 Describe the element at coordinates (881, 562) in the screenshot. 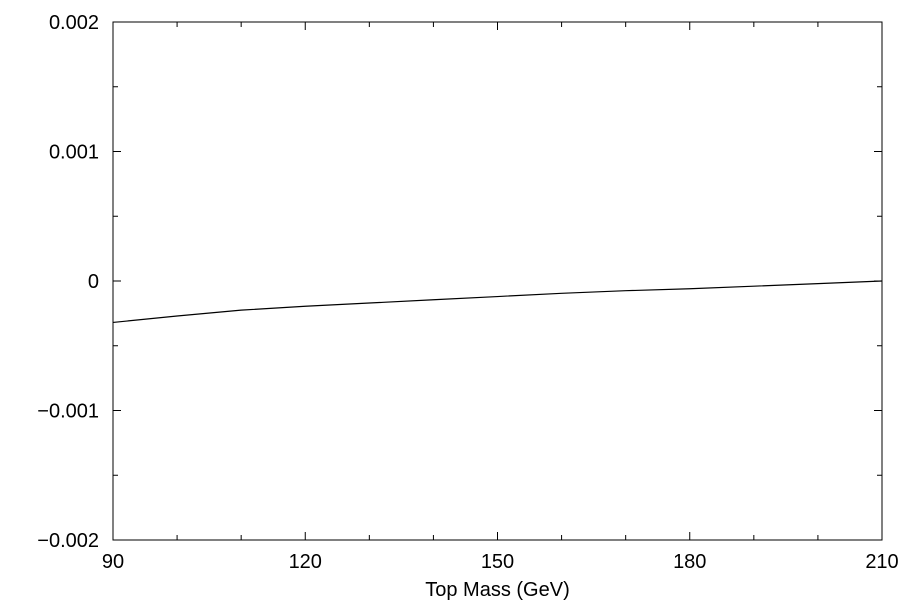

I see `x-tick-label: 210` at that location.